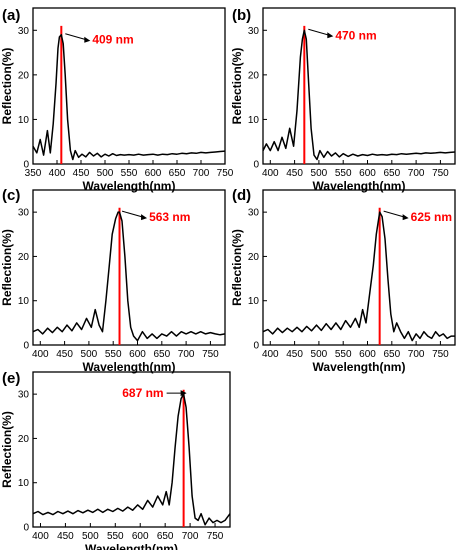 This screenshot has height=550, width=457. I want to click on panel-label: (b), so click(241, 15).